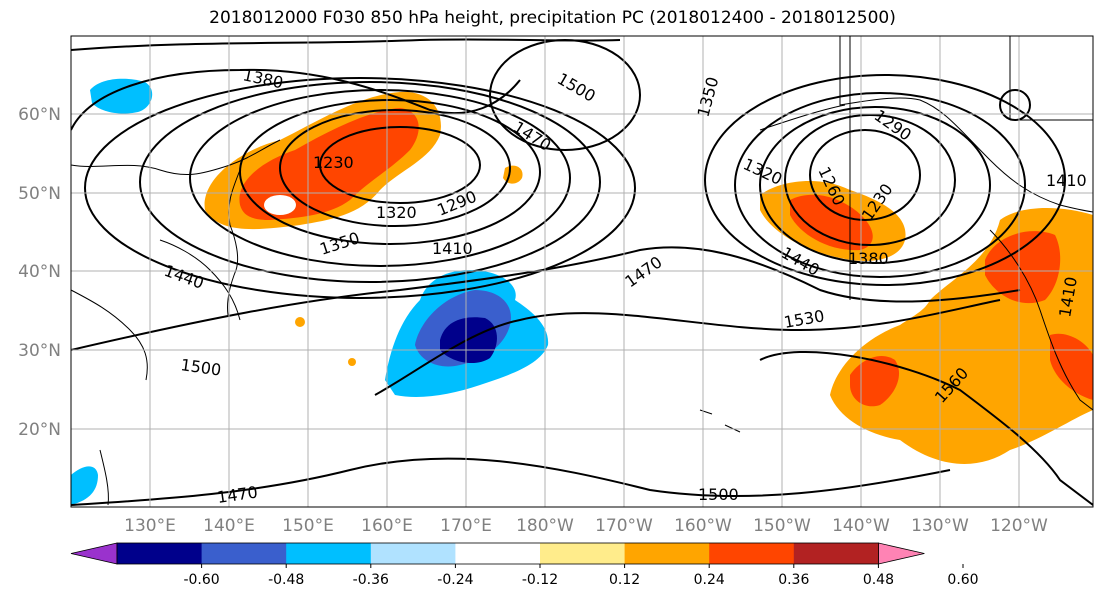 The image size is (1105, 601). I want to click on colorbar-extend-min, so click(94, 553).